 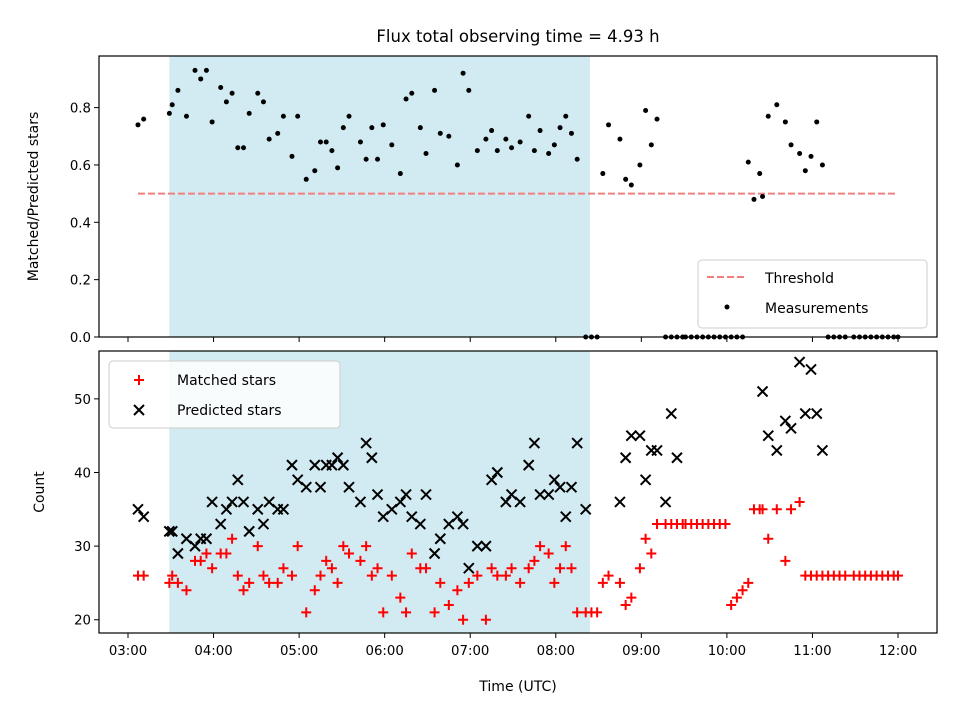 I want to click on y-tick-label: 0.0, so click(x=80, y=338).